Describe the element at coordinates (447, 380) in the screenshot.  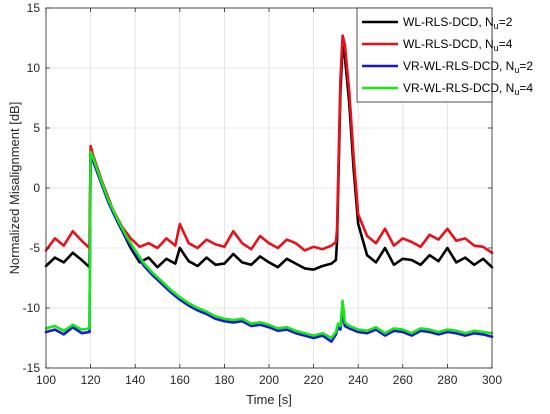
I see `x-tick-label: 280` at that location.